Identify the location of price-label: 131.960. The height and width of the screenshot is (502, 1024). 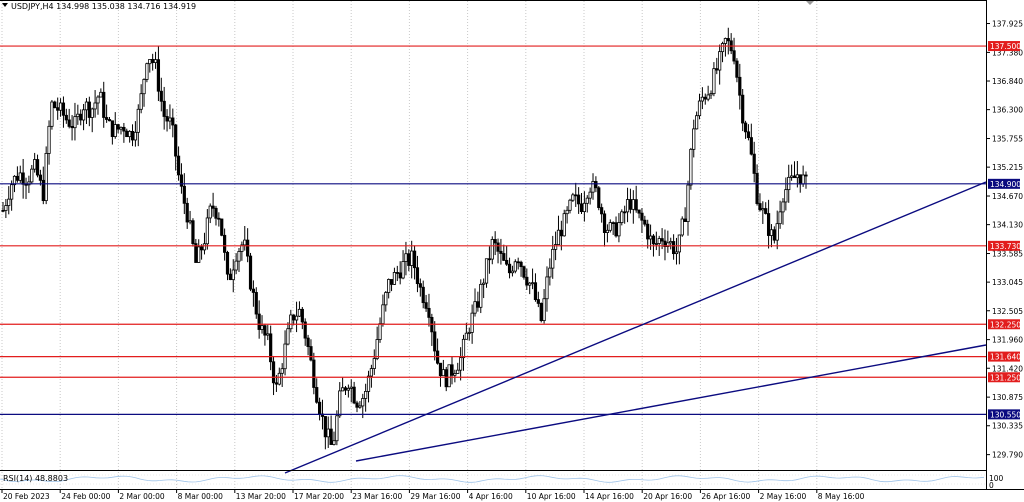
(1007, 340).